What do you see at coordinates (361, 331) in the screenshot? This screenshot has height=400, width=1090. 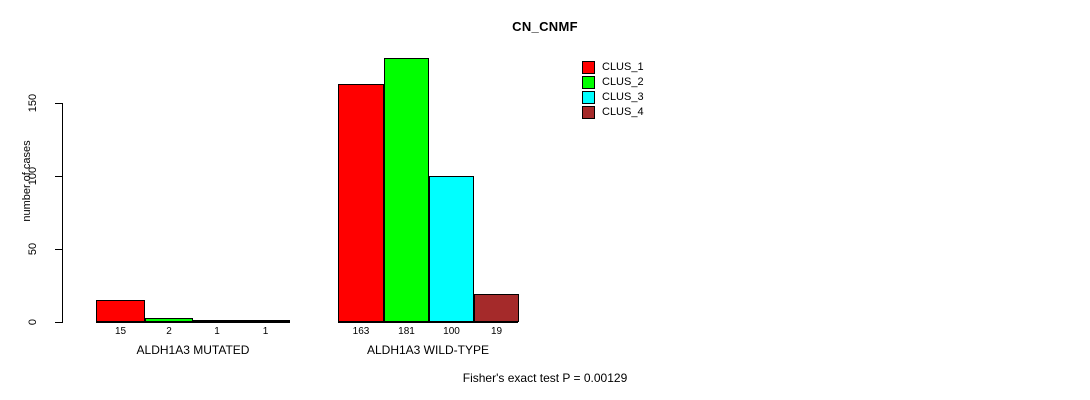 I see `bar-value-wildtype-clus1: 163` at bounding box center [361, 331].